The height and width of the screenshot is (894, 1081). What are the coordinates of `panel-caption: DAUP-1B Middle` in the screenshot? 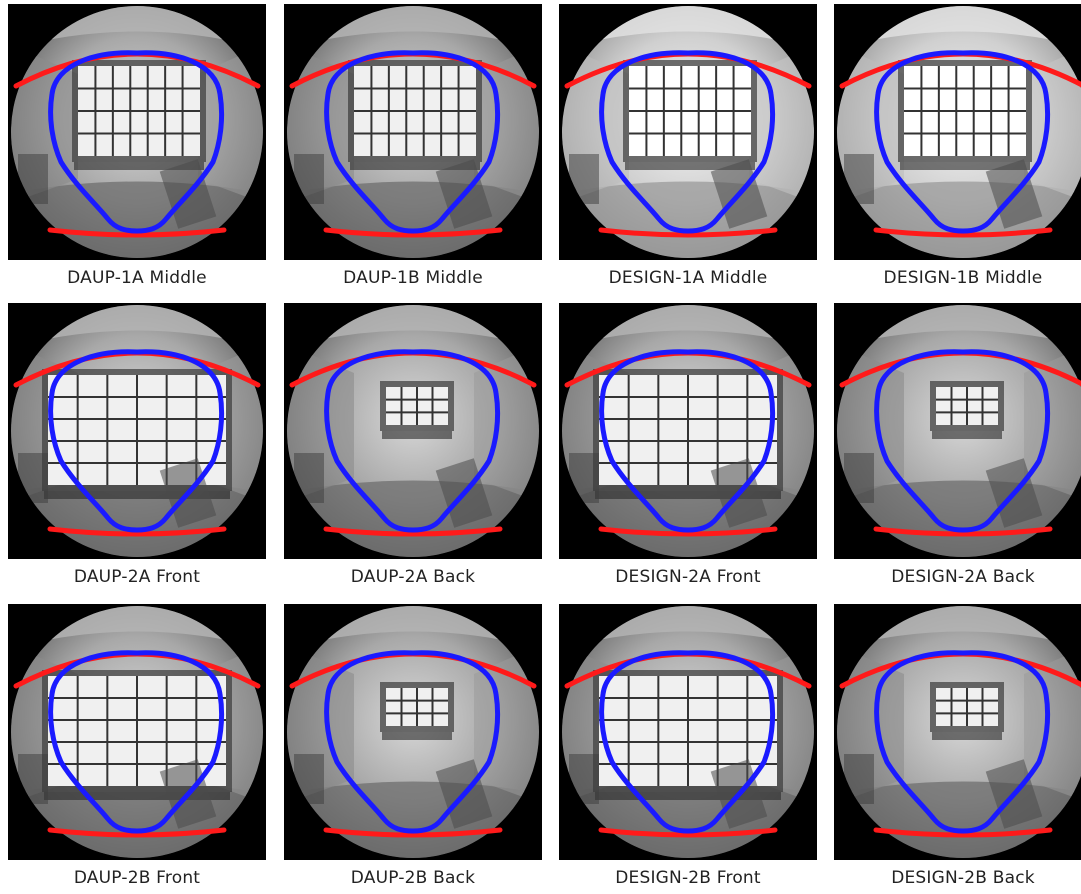 It's located at (413, 278).